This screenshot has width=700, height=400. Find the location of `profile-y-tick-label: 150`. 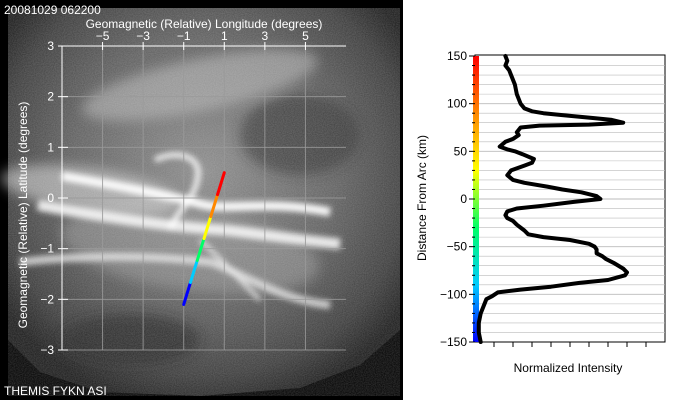

profile-y-tick-label: 150 is located at coordinates (457, 56).